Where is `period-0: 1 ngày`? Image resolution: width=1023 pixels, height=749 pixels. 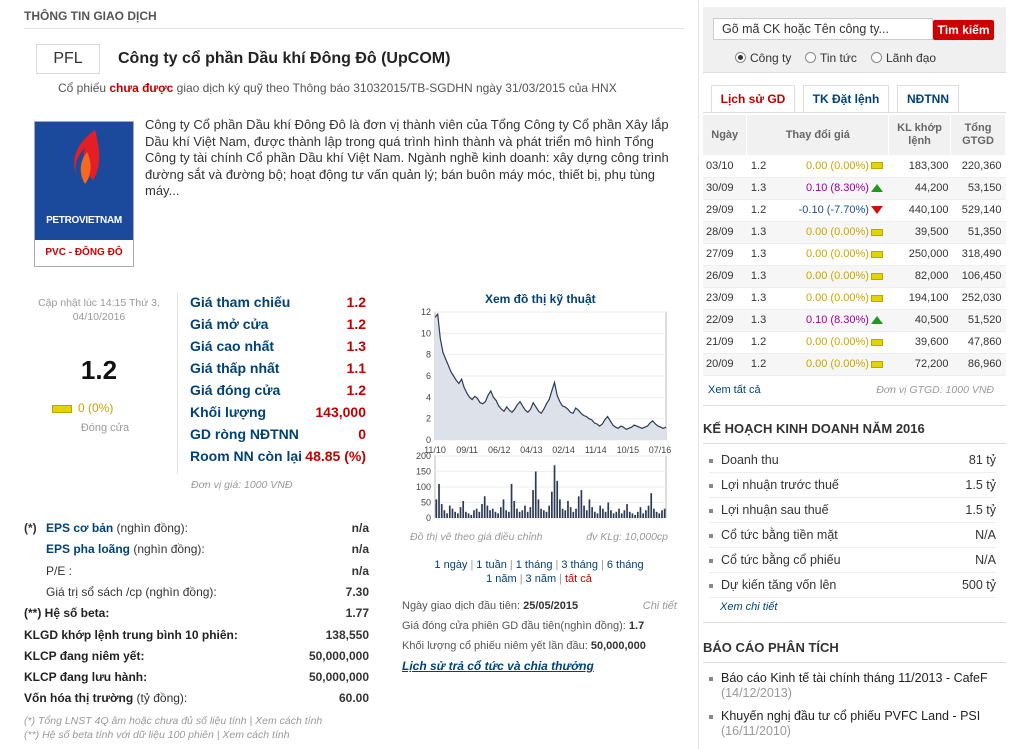
period-0: 1 ngày is located at coordinates (451, 565).